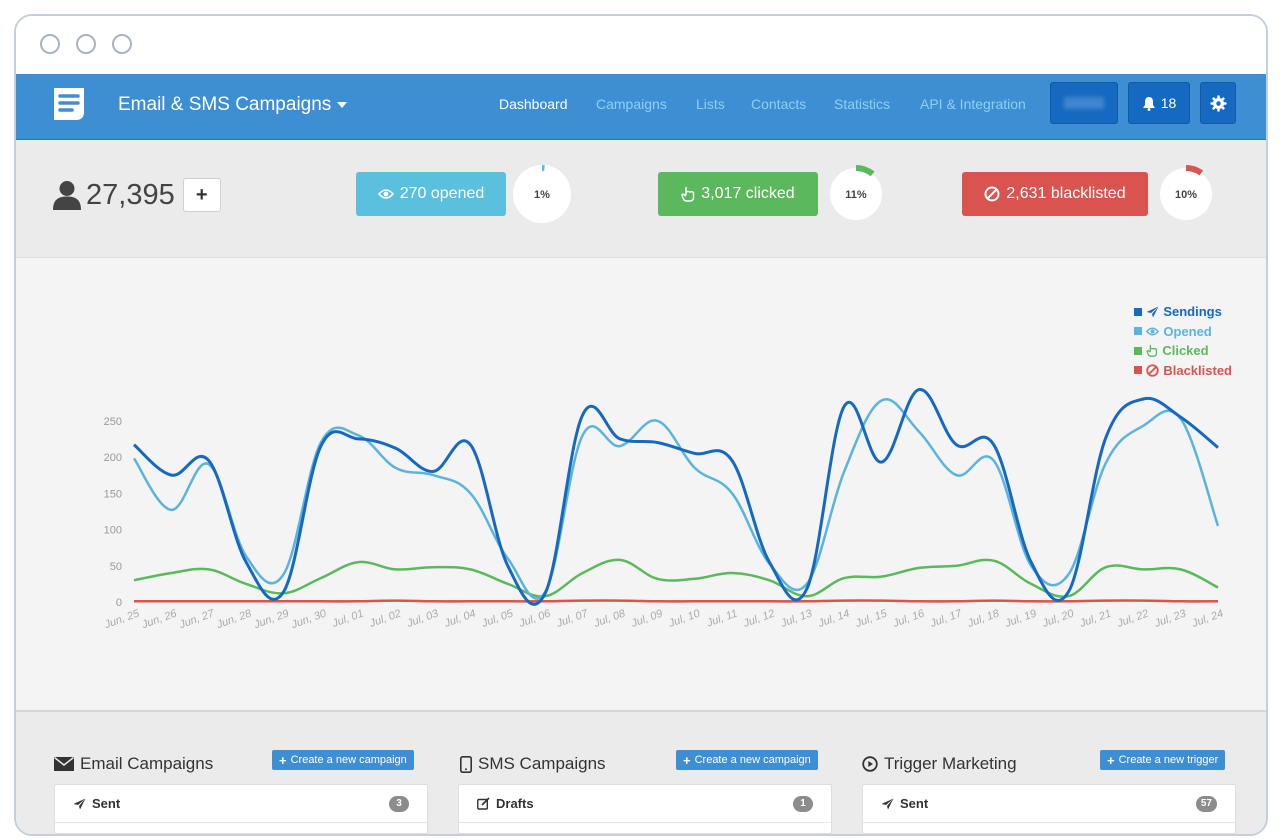 This screenshot has height=840, width=1280. What do you see at coordinates (871, 618) in the screenshot?
I see `x-tick-label: Jul, 15` at bounding box center [871, 618].